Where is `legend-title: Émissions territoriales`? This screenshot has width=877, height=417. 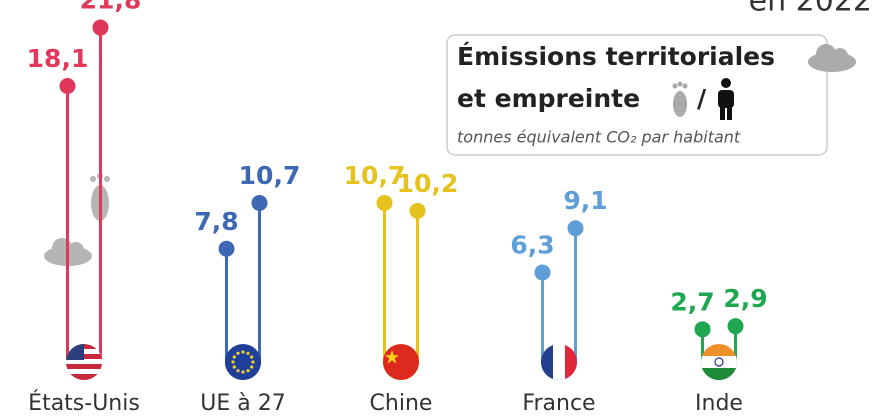
legend-title: Émissions territoriales is located at coordinates (616, 56).